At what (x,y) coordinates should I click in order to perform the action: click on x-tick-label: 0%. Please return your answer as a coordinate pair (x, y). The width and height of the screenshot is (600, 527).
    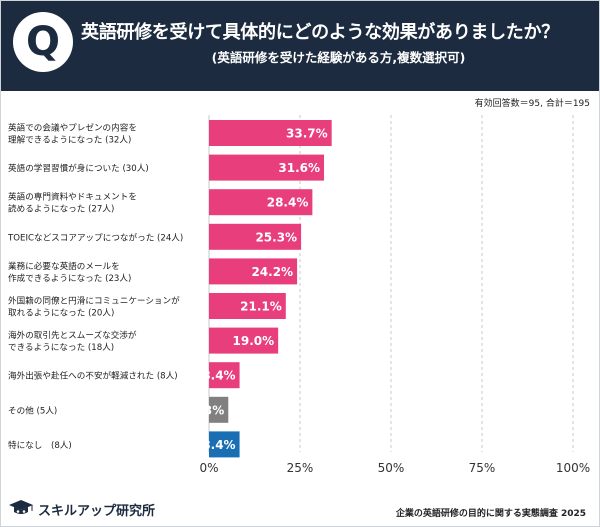
    Looking at the image, I should click on (208, 468).